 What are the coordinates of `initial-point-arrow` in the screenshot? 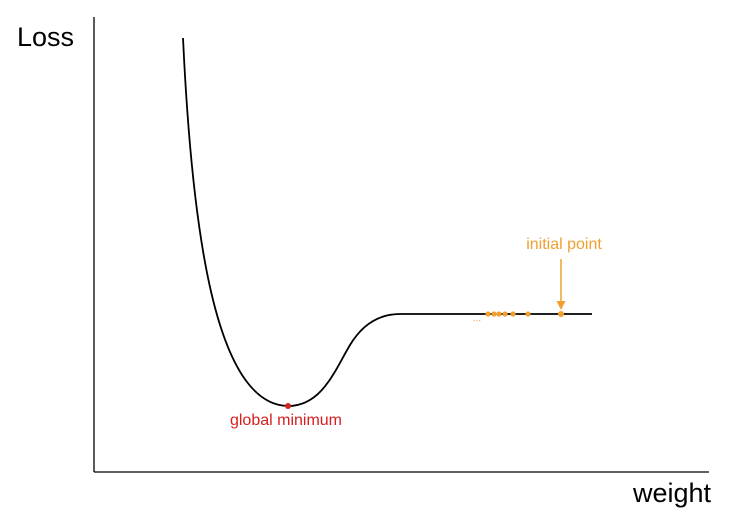 It's located at (561, 284).